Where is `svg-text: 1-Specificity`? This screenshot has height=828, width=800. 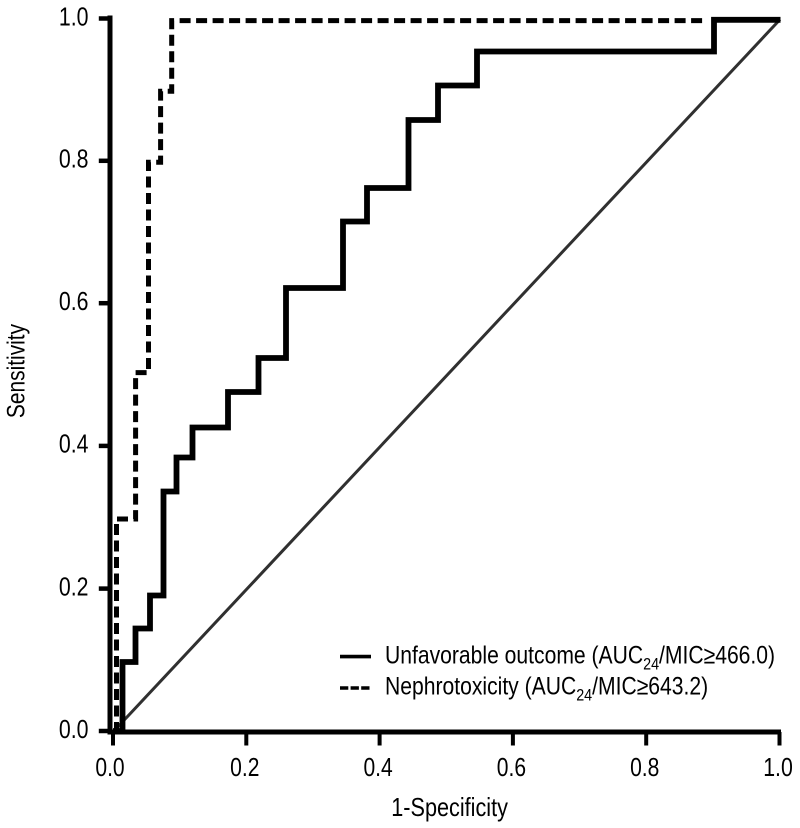 svg-text: 1-Specificity is located at coordinates (449, 807).